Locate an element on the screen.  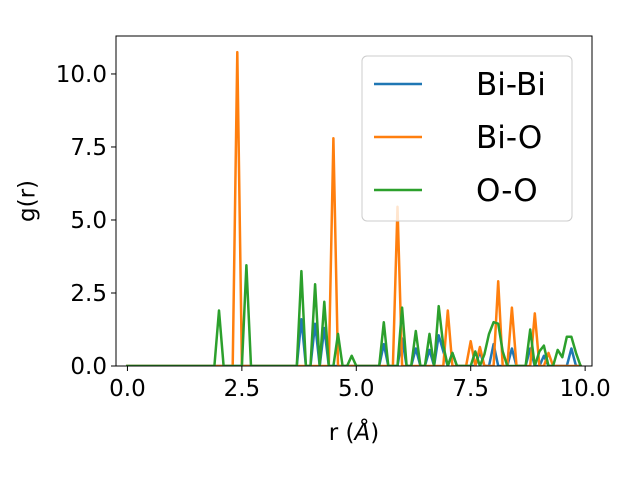
y-axis-label: g(r) is located at coordinates (28, 201).